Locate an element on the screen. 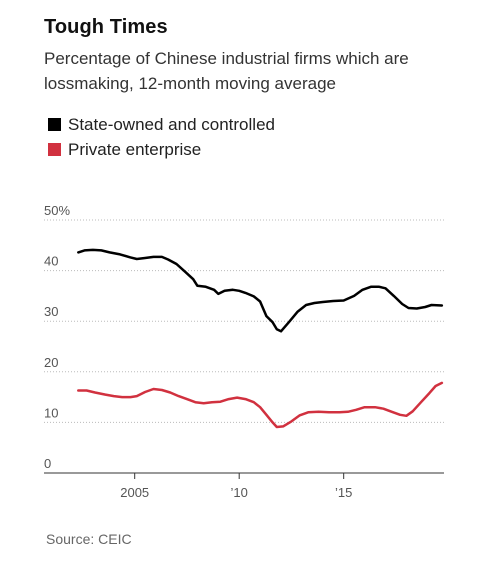 The width and height of the screenshot is (481, 569). legend-swatch-state-owned is located at coordinates (54, 124).